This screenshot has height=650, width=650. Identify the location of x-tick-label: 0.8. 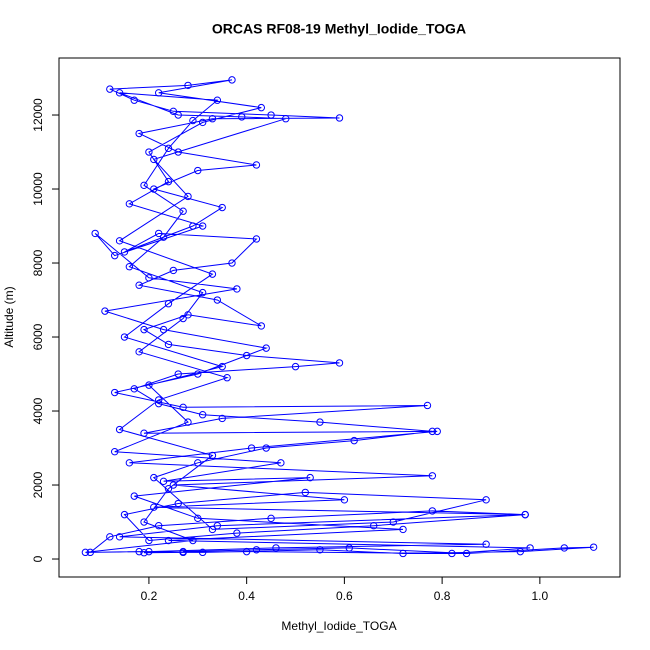
(442, 596).